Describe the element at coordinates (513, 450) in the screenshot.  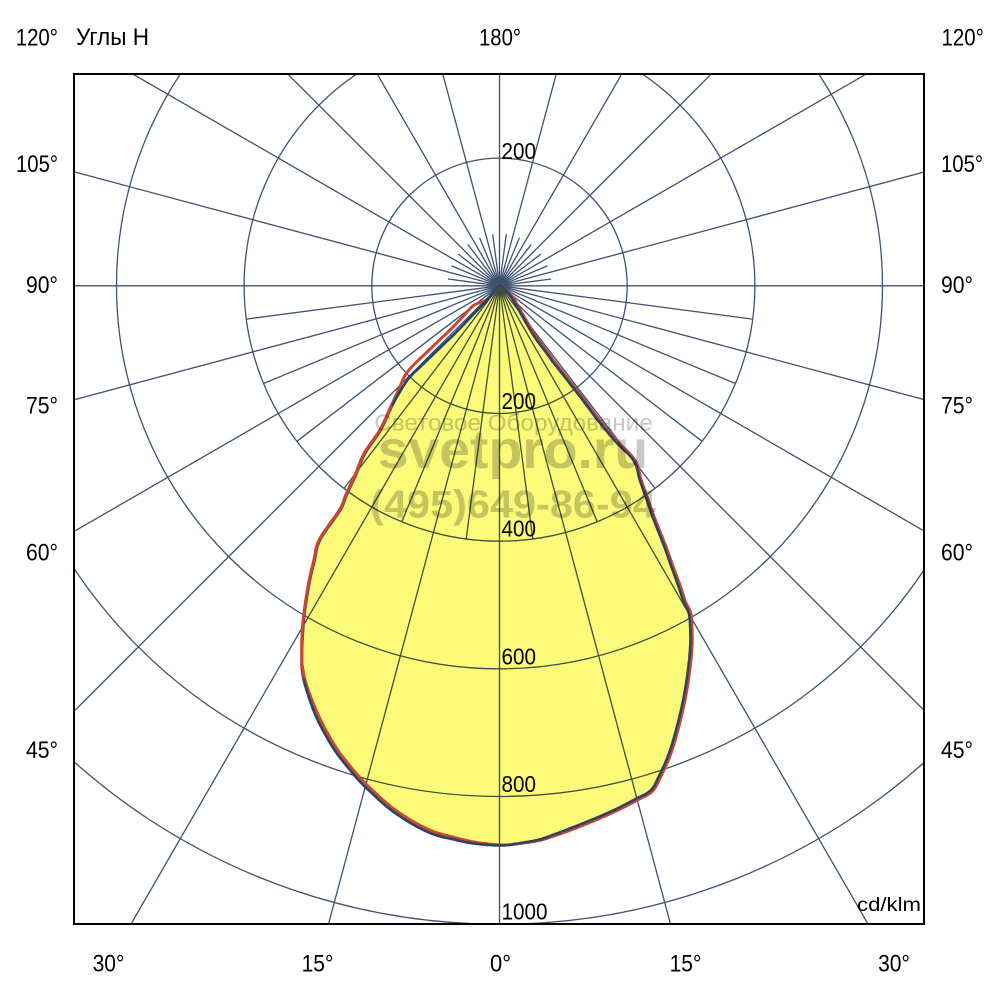
I see `svg-text: svetpro.ru` at that location.